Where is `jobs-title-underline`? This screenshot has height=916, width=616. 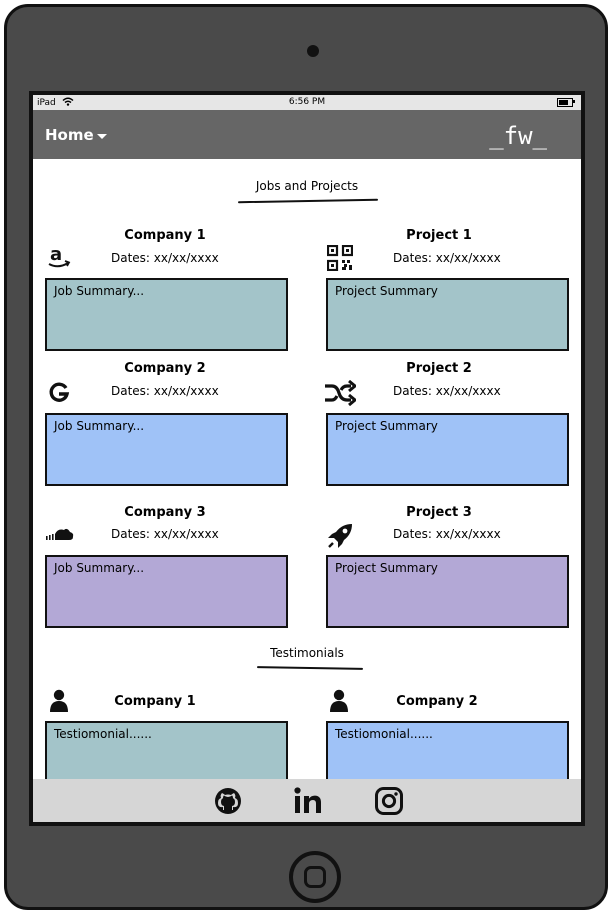
jobs-title-underline is located at coordinates (308, 201).